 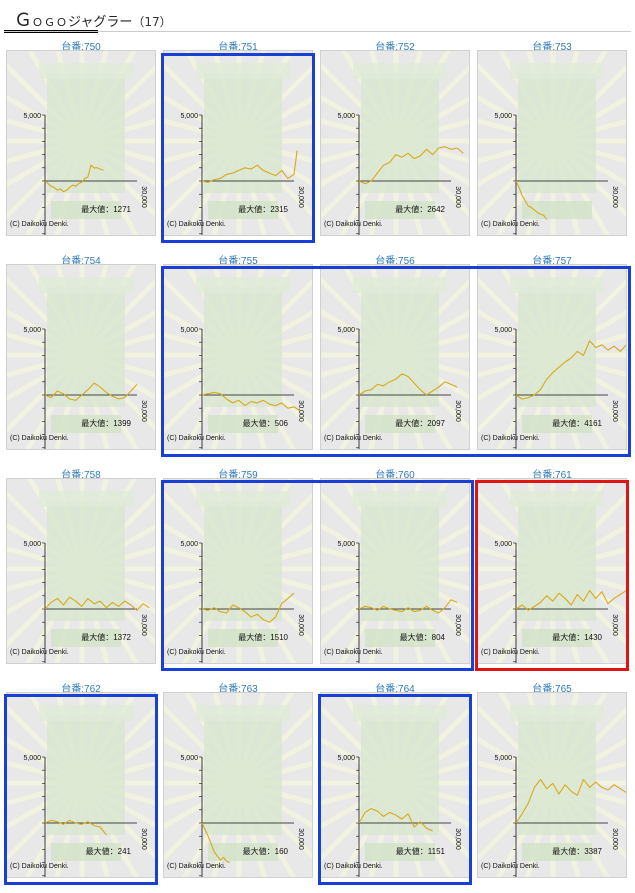 I want to click on machine-number-label: 台番:761, so click(x=552, y=475).